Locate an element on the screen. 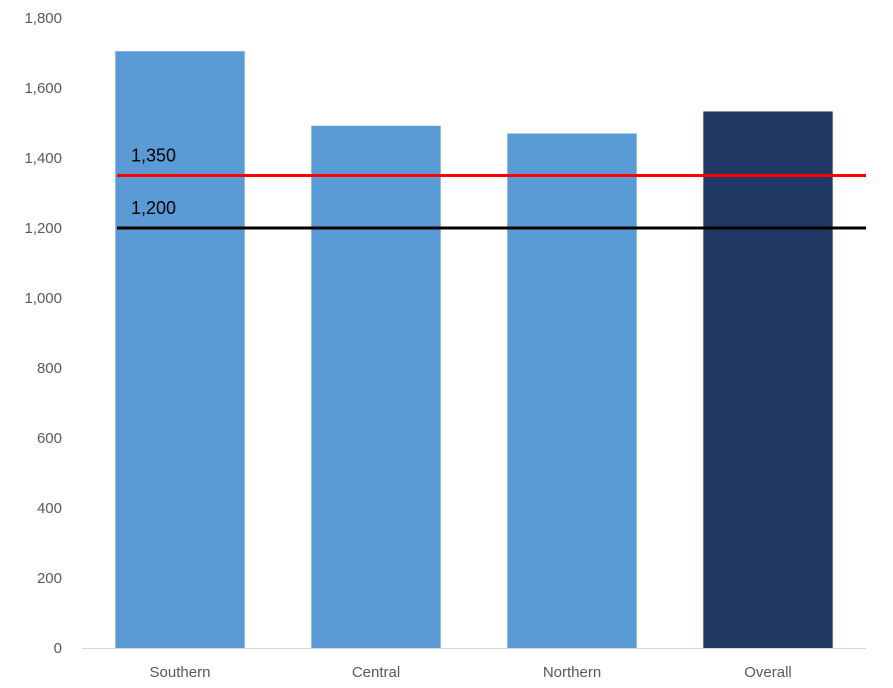  y-tick-label: 200 is located at coordinates (49, 578).